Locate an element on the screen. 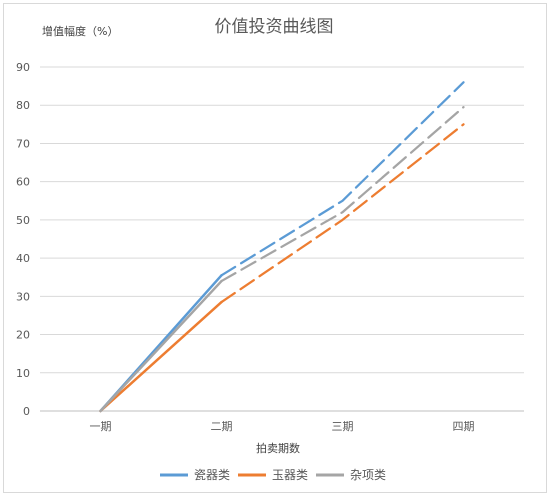 The height and width of the screenshot is (498, 552). y-tick-label: 90 is located at coordinates (23, 67).